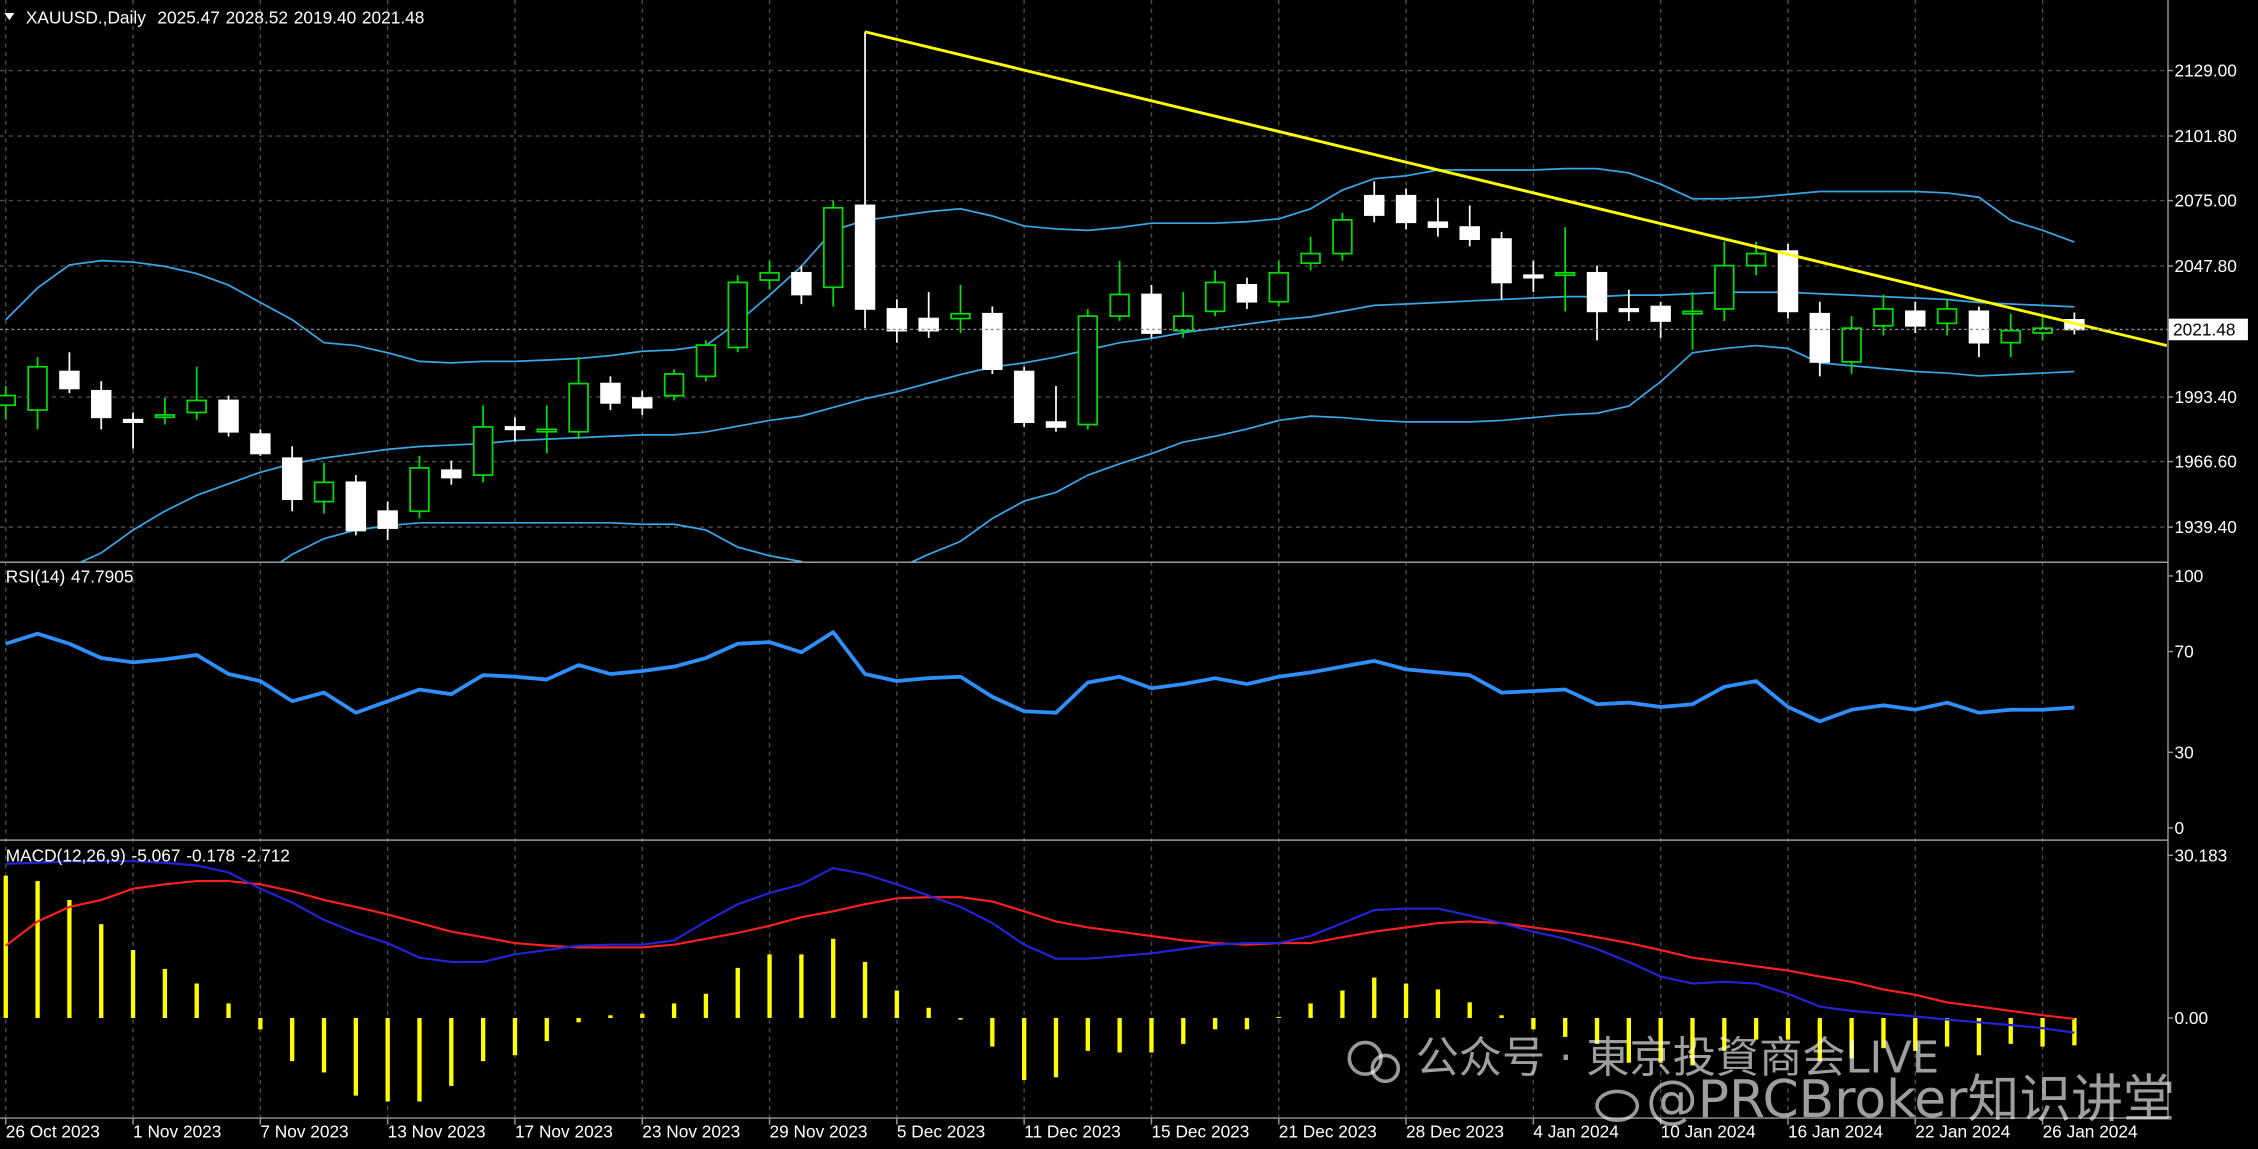 The height and width of the screenshot is (1149, 2258). What do you see at coordinates (177, 1132) in the screenshot?
I see `x-tick-label: 1 Nov 2023` at bounding box center [177, 1132].